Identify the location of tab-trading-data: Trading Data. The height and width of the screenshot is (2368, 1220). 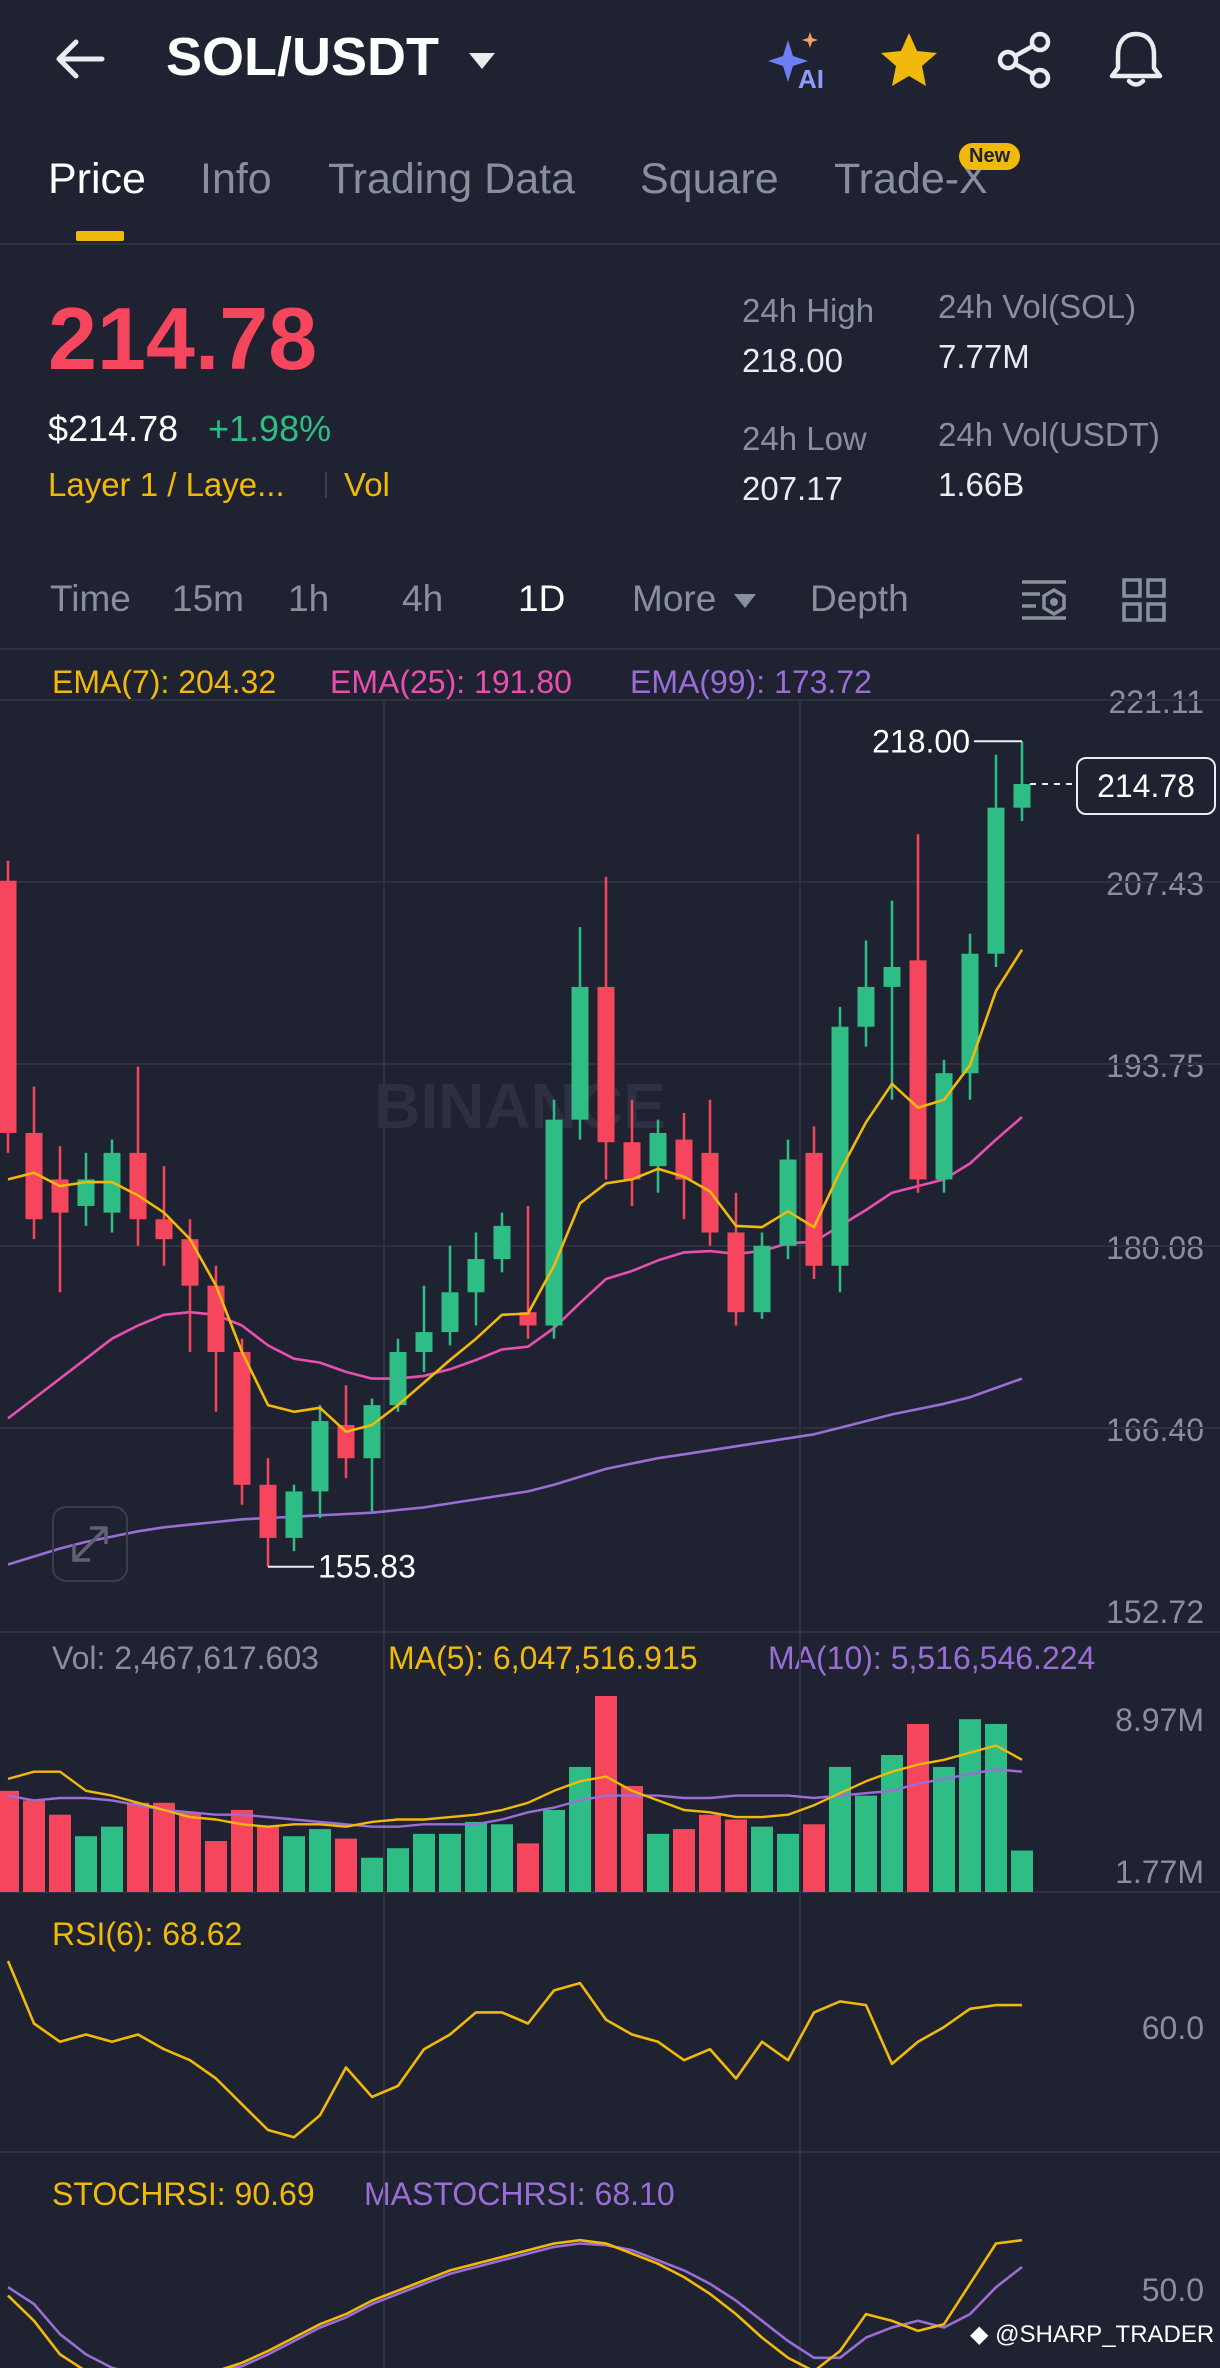
(451, 179).